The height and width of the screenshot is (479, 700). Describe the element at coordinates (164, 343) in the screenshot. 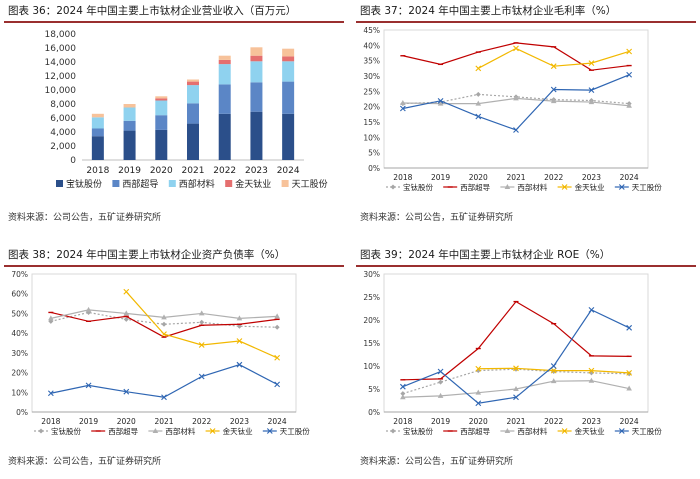

I see `plot-frame` at that location.